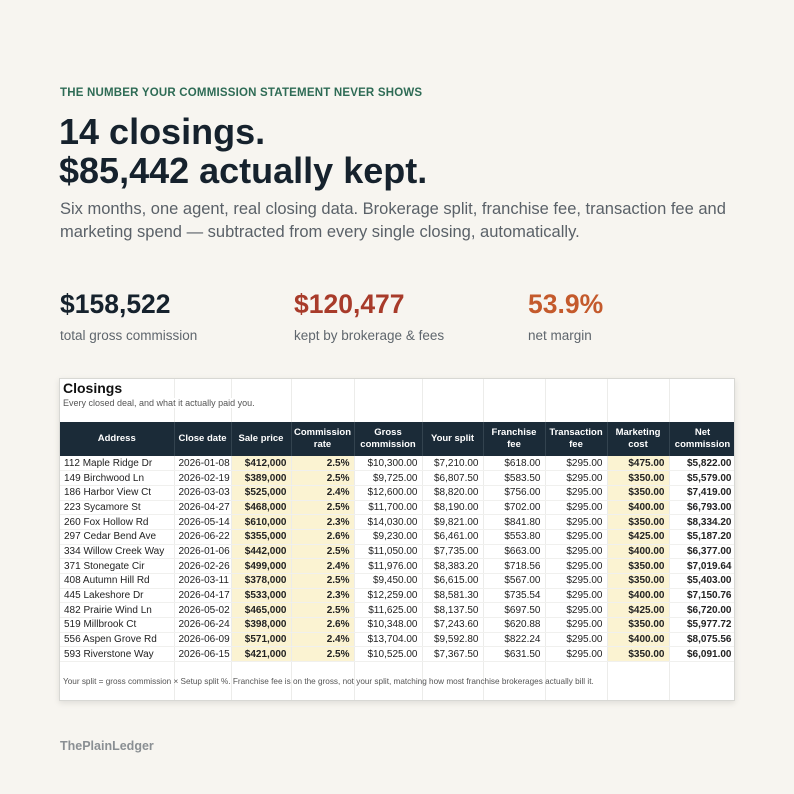 The width and height of the screenshot is (794, 794). I want to click on close-date-cell: 2026-06-24, so click(203, 625).